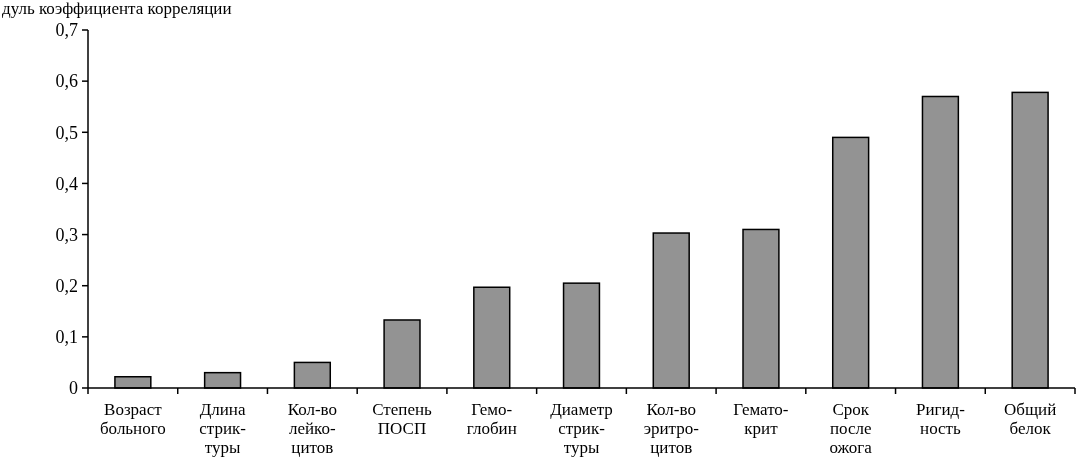 This screenshot has height=465, width=1081. Describe the element at coordinates (671, 428) in the screenshot. I see `x-tick-label: Кол-во эритро- цитов` at that location.